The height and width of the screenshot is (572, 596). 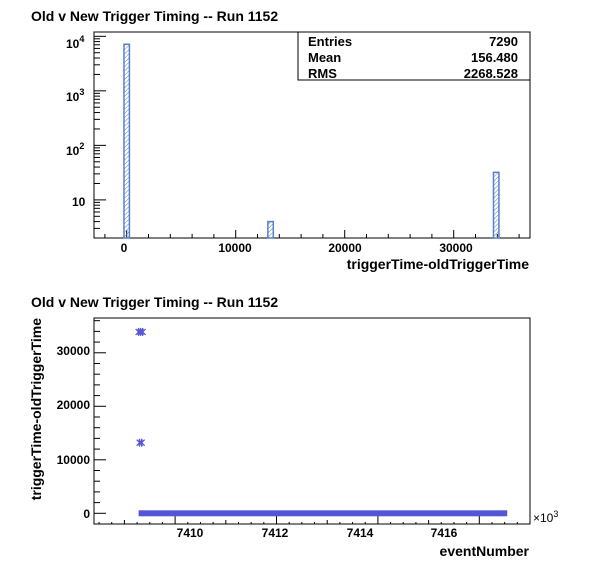 What do you see at coordinates (154, 302) in the screenshot?
I see `scatter-title: Old v New Trigger Timing -- Run 1152` at bounding box center [154, 302].